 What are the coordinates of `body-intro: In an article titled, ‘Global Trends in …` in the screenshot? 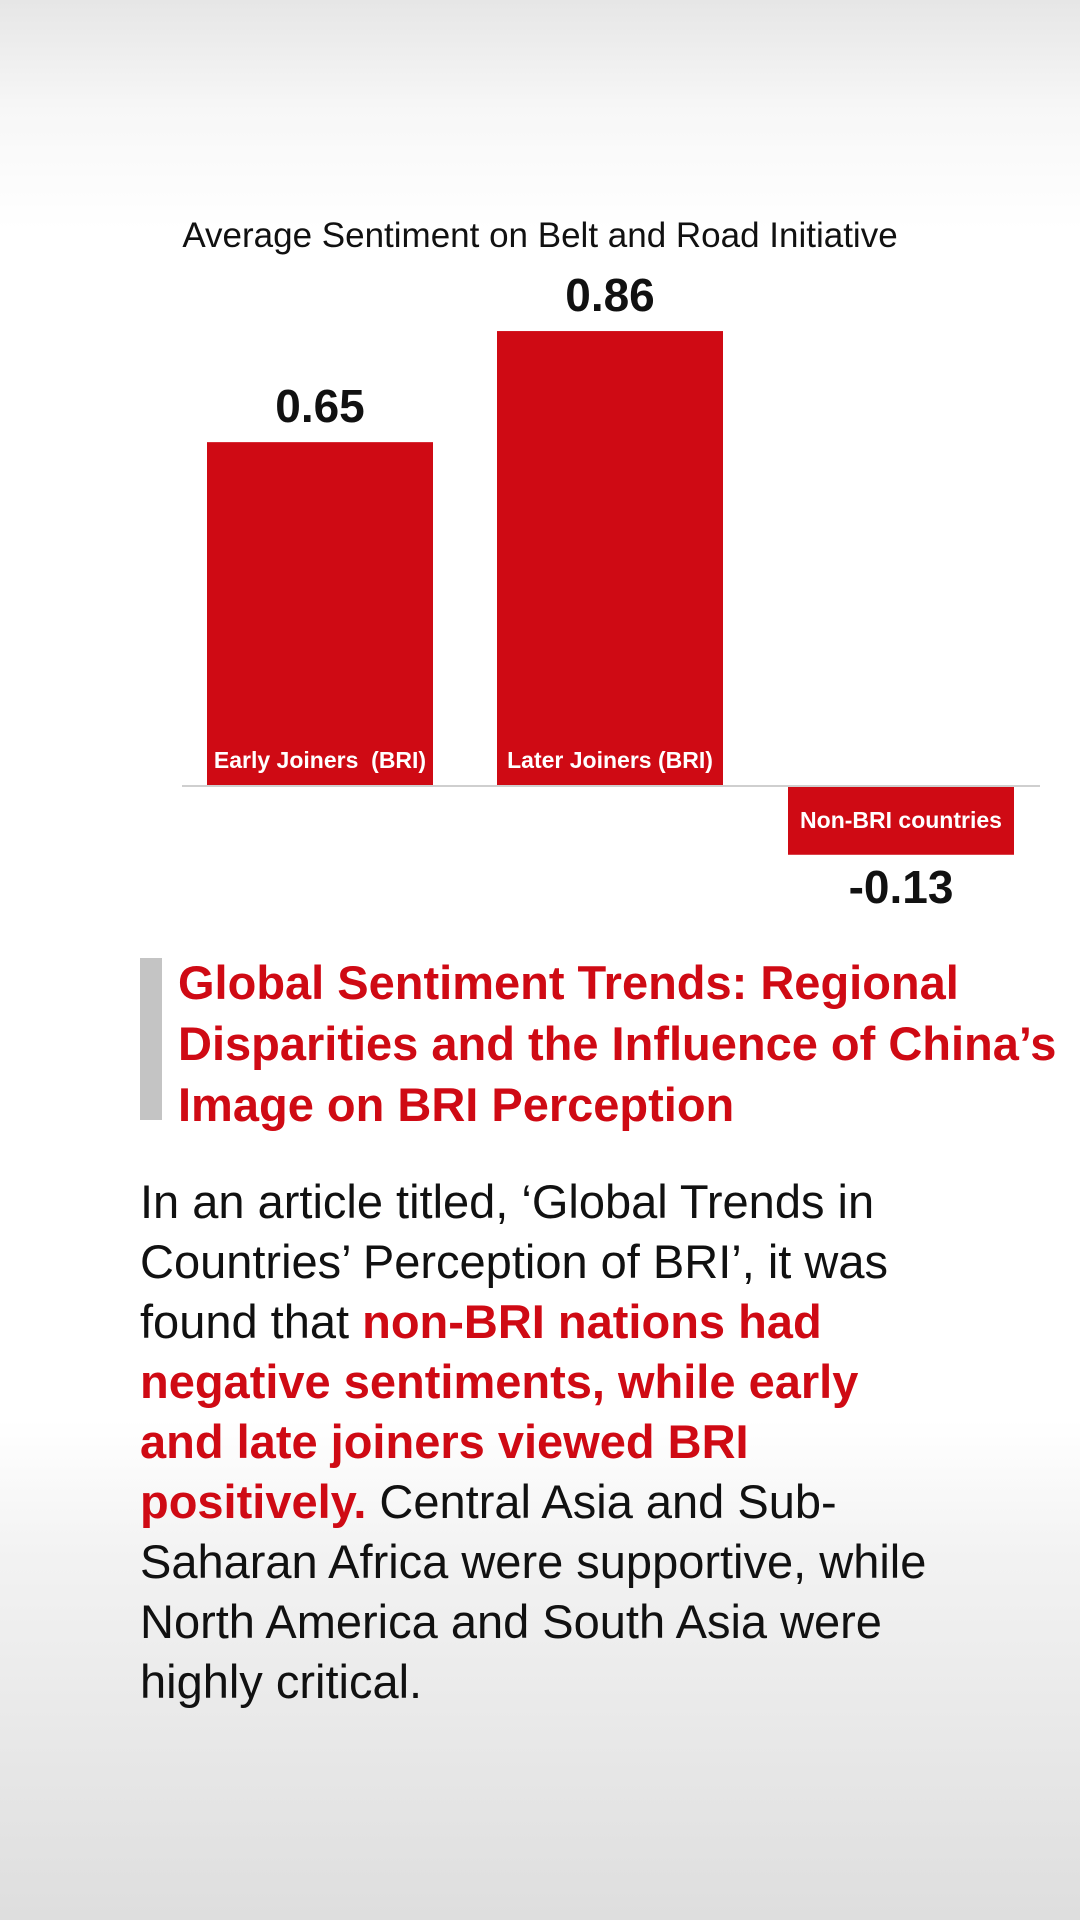 It's located at (514, 1261).